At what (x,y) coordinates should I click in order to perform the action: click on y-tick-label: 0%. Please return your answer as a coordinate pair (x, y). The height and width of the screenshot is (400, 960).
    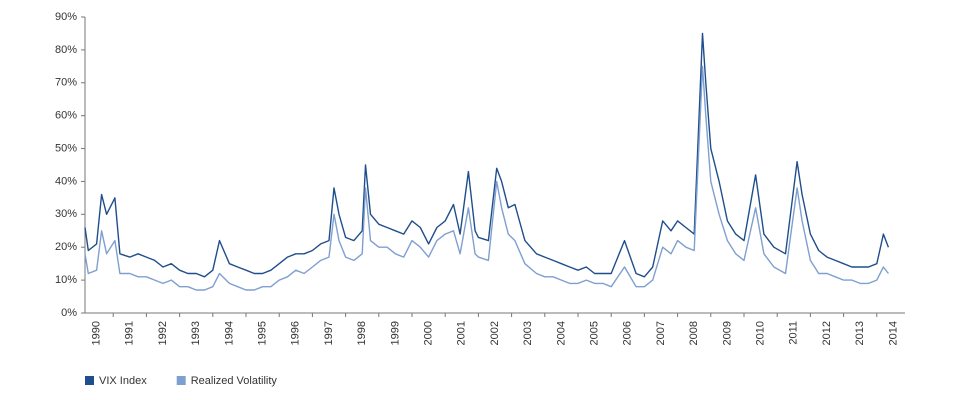
    Looking at the image, I should click on (69, 313).